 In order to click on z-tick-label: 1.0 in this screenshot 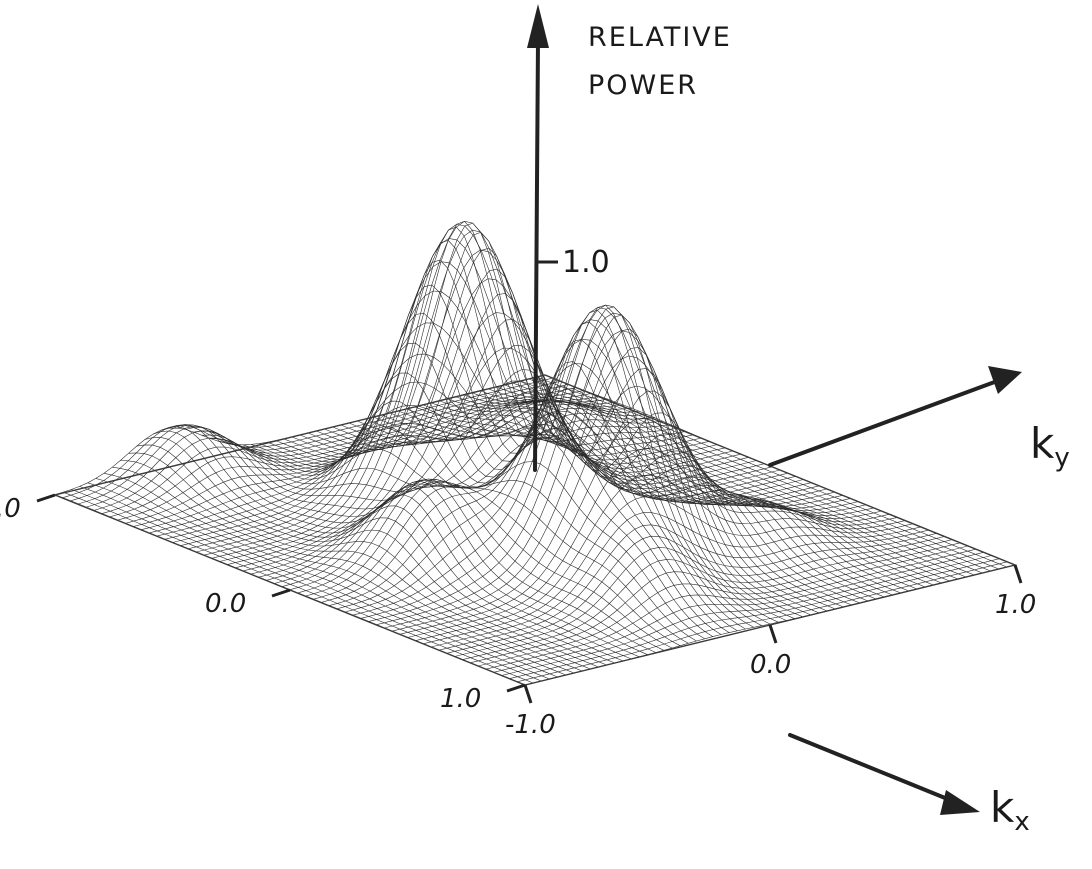, I will do `click(586, 262)`.